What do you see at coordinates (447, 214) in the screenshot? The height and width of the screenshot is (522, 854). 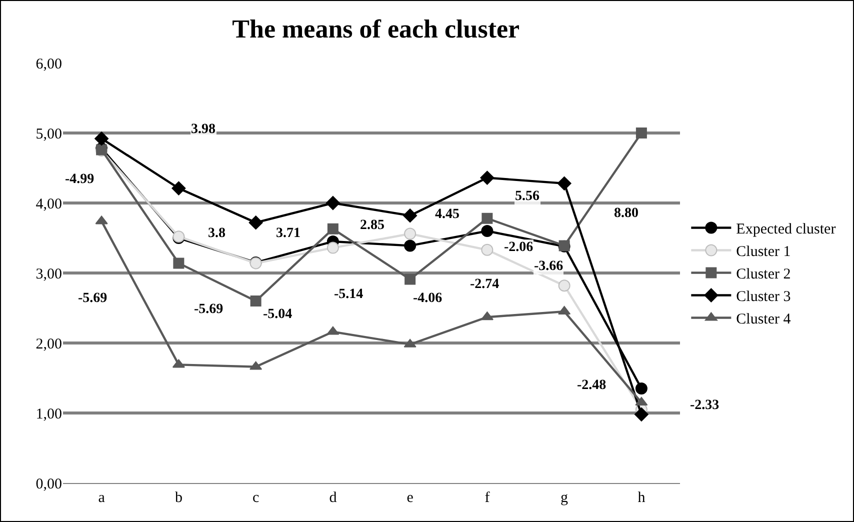 I see `annotation: 4.45` at bounding box center [447, 214].